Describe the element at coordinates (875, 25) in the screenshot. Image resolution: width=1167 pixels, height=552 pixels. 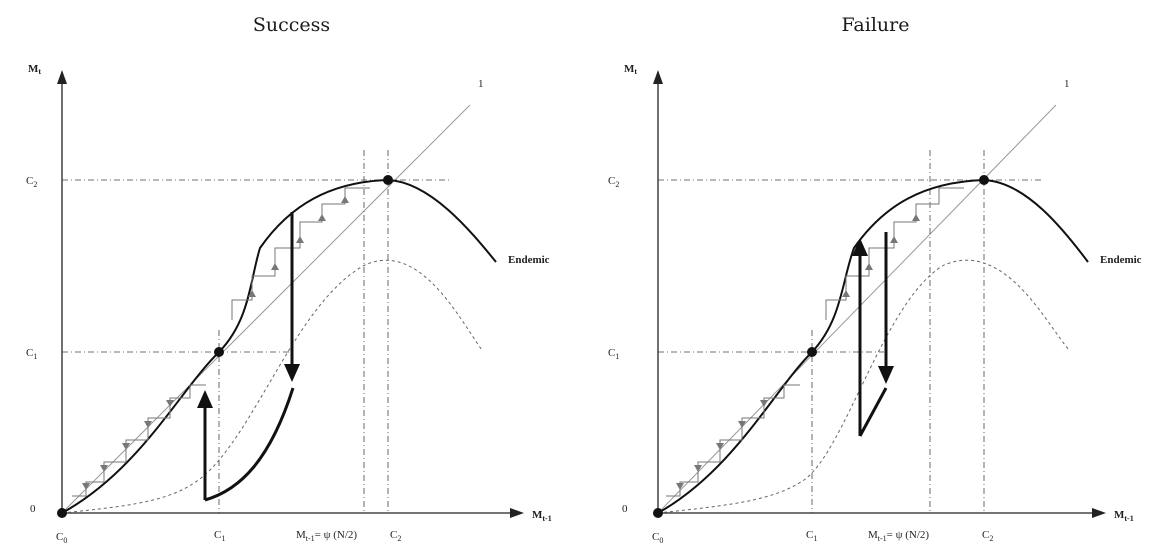
I see `panel-title: Failure` at that location.